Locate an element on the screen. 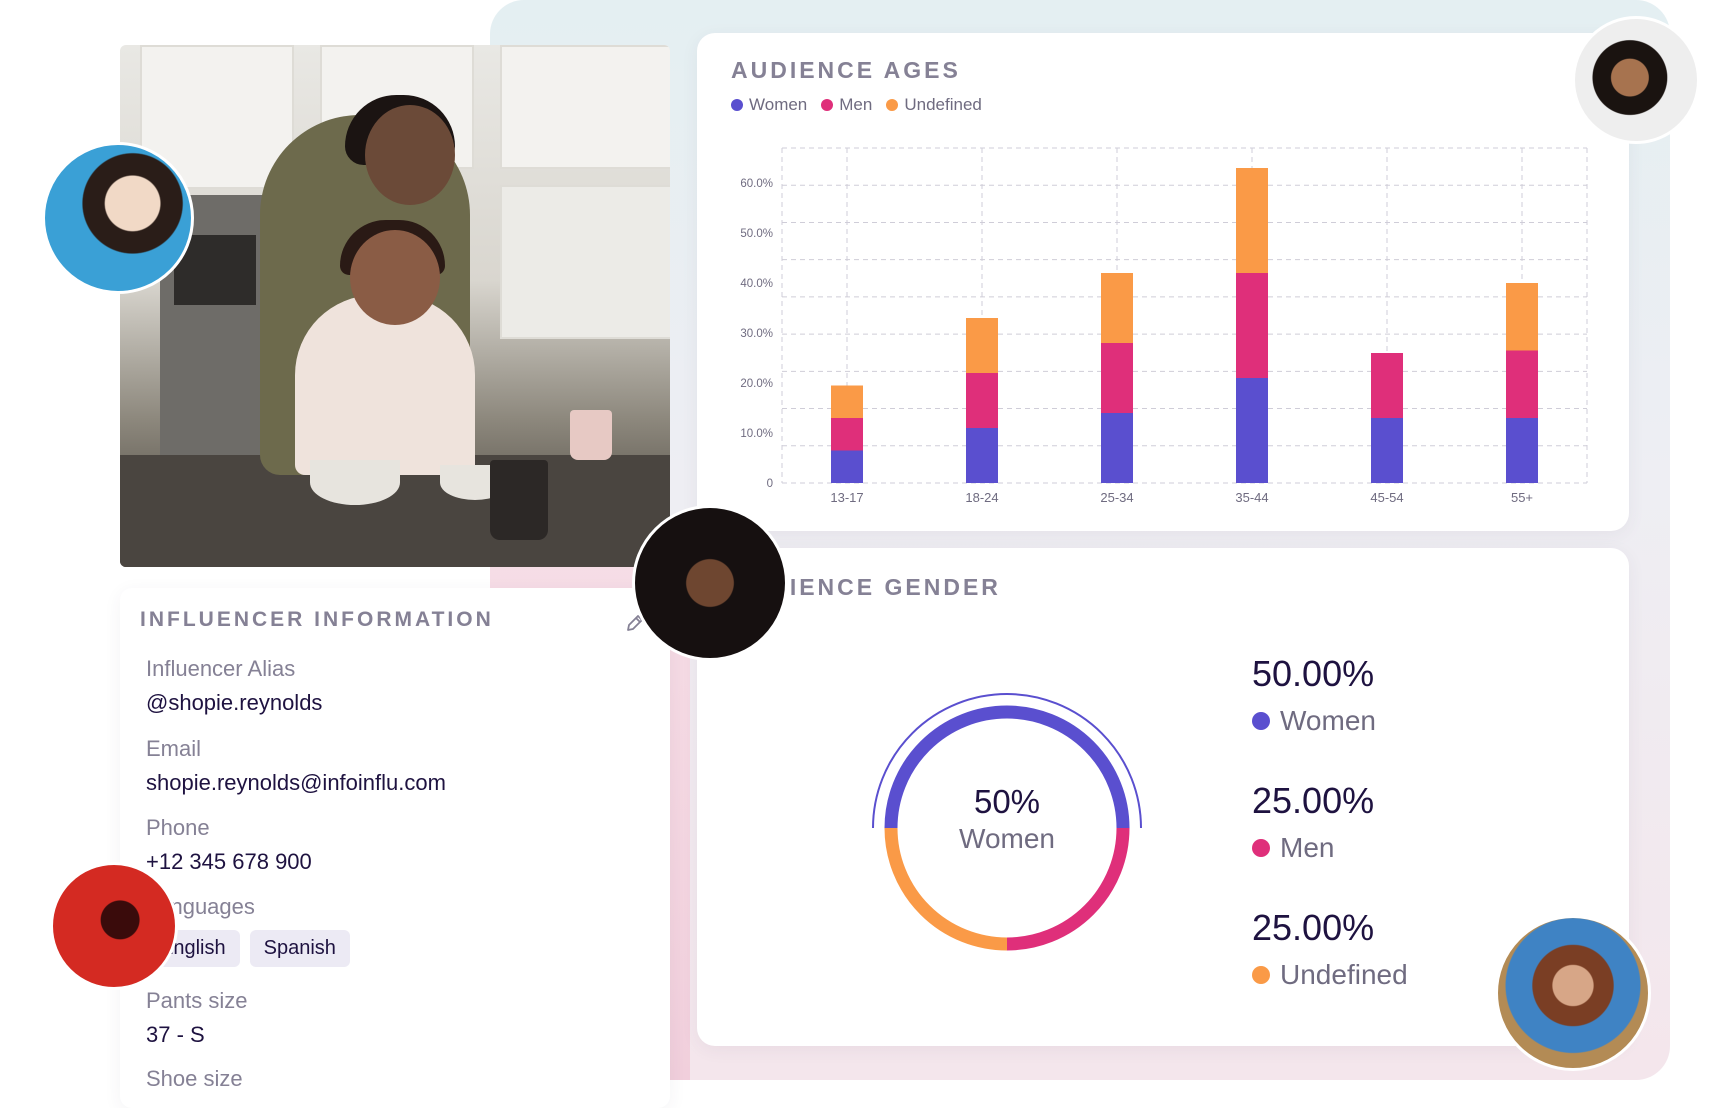 This screenshot has height=1108, width=1728. field-pants-size: Pants size 37 - S is located at coordinates (197, 1018).